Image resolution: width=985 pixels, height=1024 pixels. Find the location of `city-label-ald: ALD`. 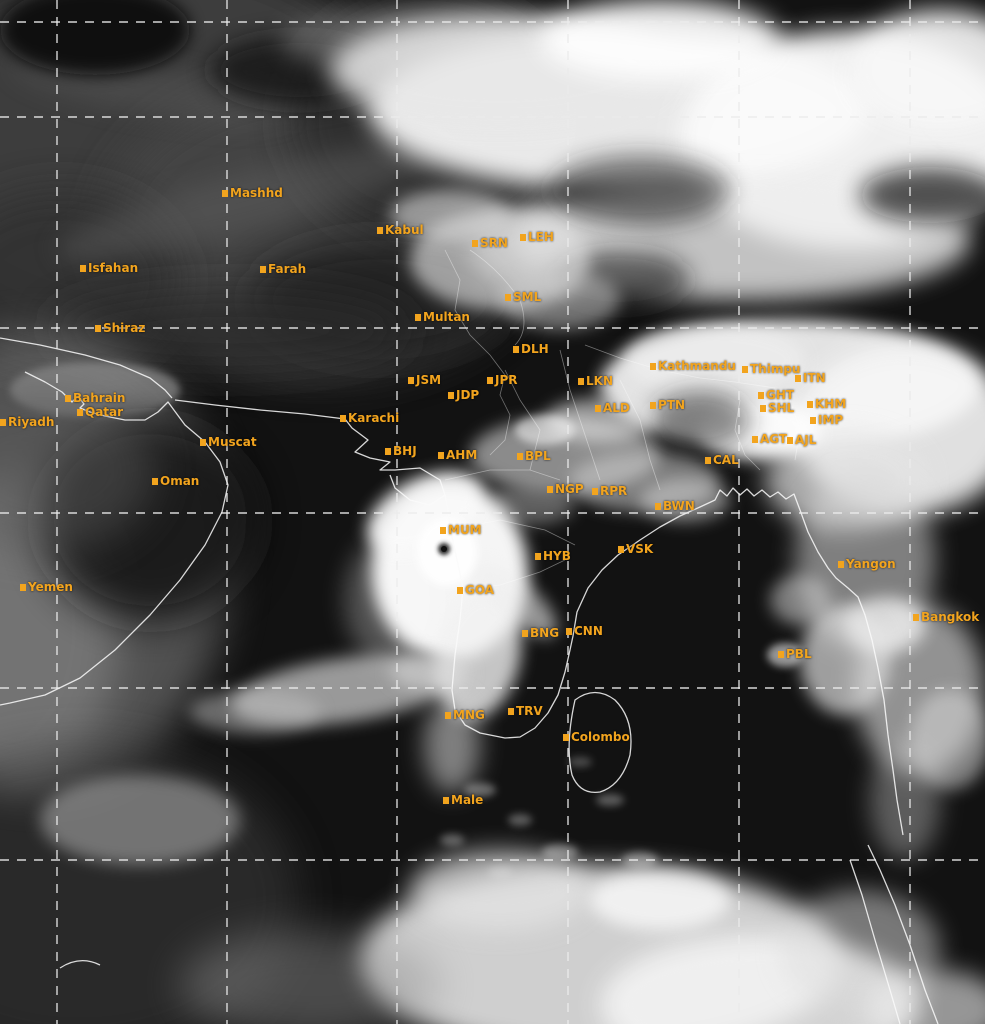

city-label-ald: ALD is located at coordinates (612, 408).